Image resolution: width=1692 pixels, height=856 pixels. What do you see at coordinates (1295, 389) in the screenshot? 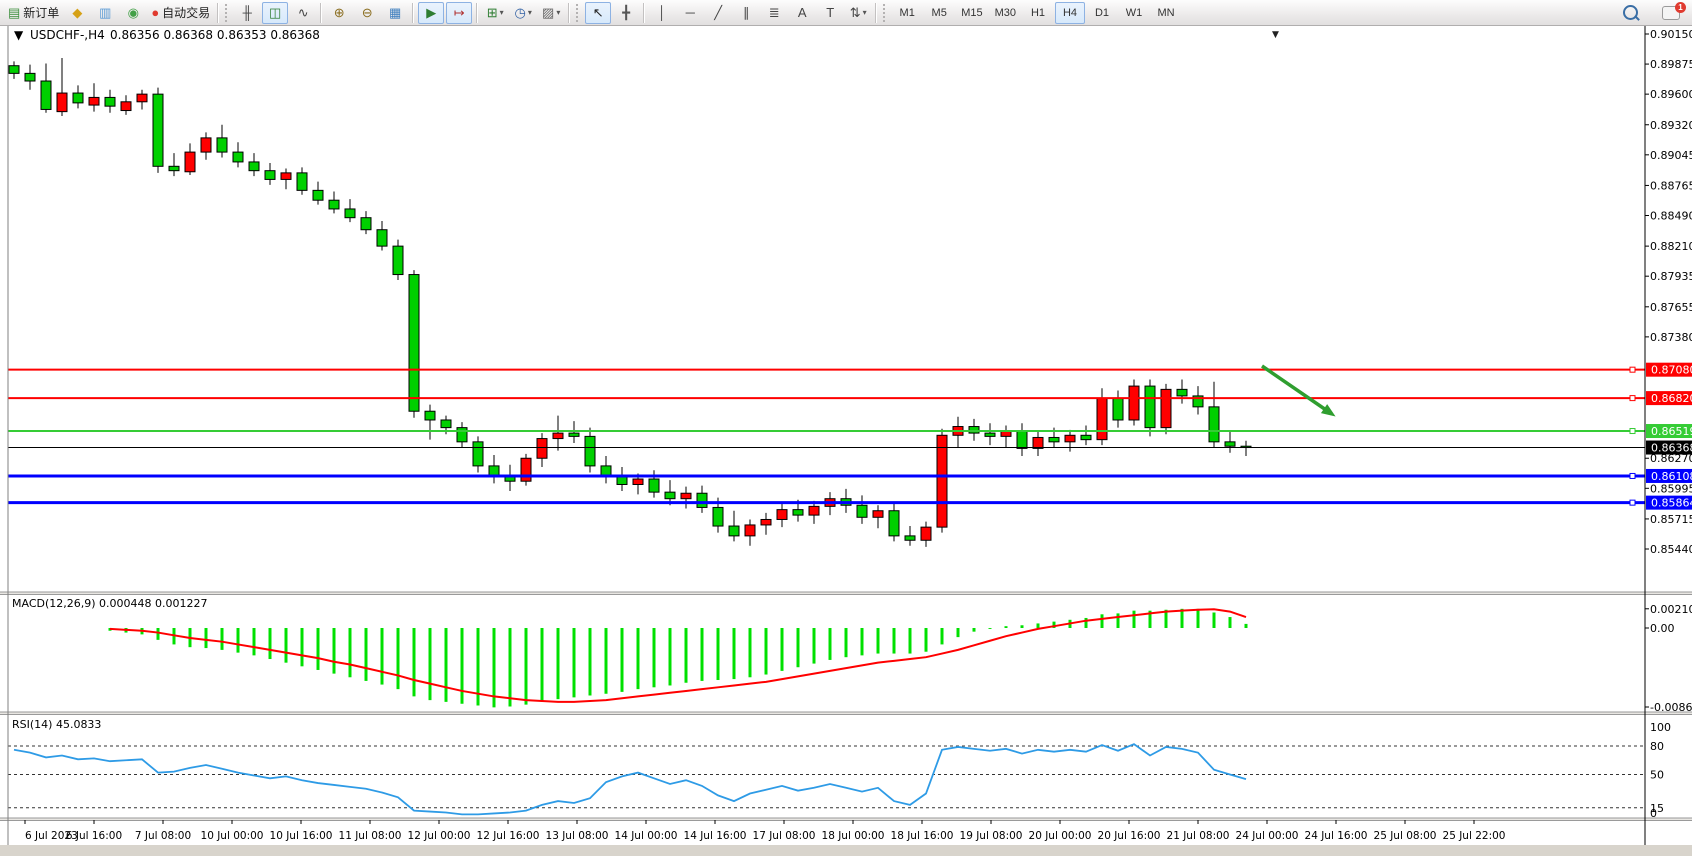
I see `down-trend-arrow` at bounding box center [1295, 389].